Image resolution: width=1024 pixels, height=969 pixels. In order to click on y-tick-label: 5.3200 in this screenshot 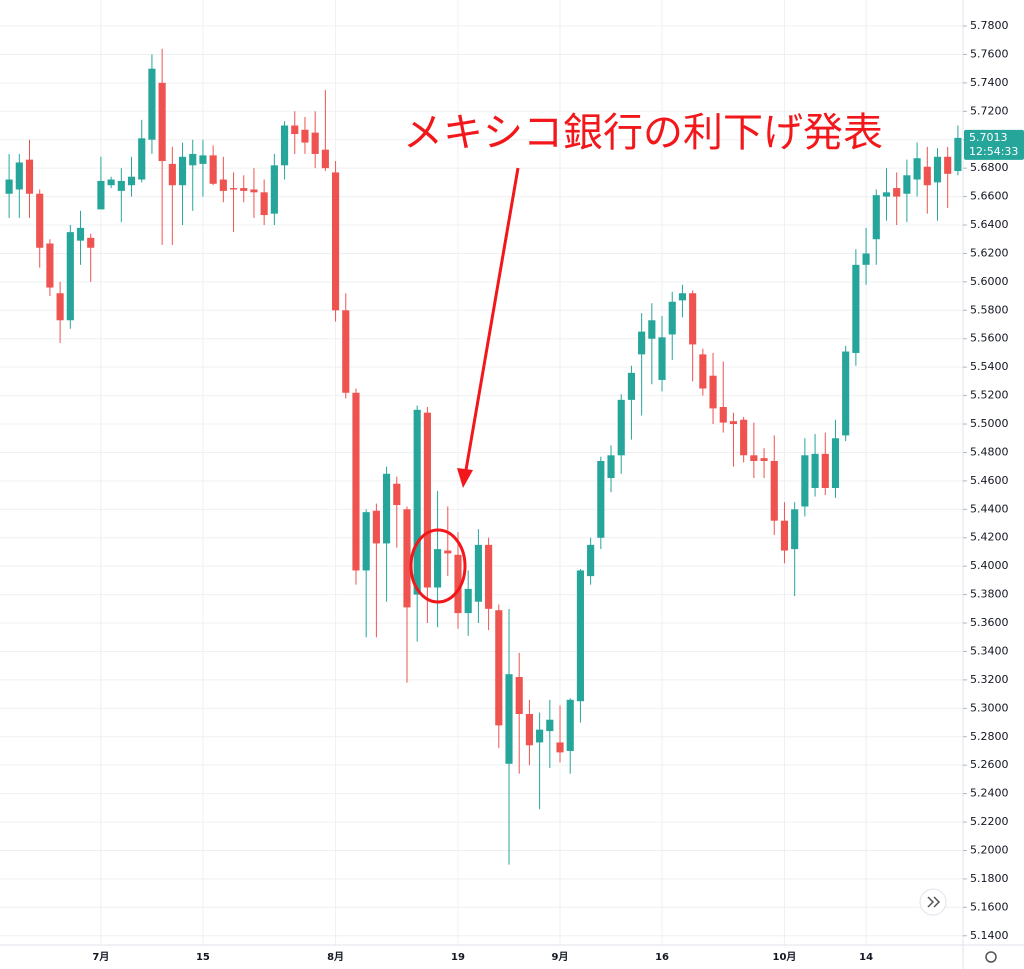, I will do `click(989, 679)`.